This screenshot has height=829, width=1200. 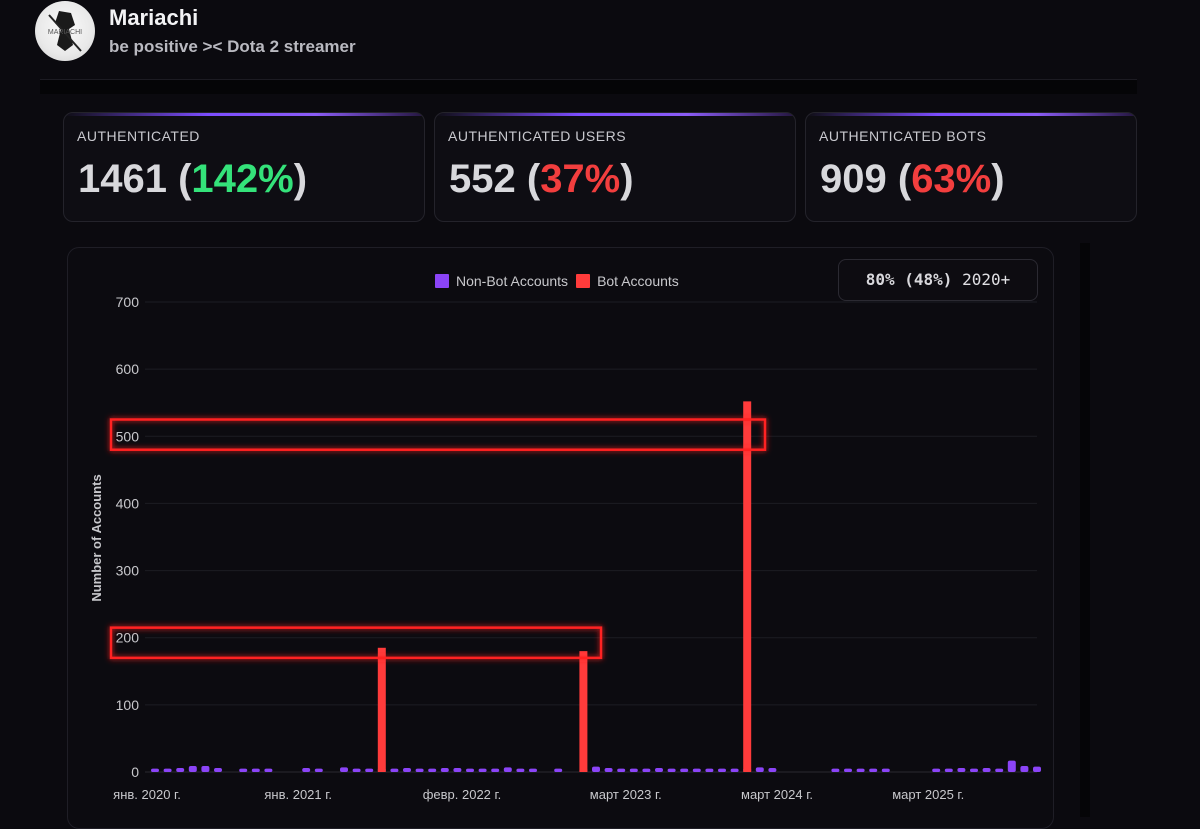 What do you see at coordinates (951, 179) in the screenshot?
I see `card-percent: 63%` at bounding box center [951, 179].